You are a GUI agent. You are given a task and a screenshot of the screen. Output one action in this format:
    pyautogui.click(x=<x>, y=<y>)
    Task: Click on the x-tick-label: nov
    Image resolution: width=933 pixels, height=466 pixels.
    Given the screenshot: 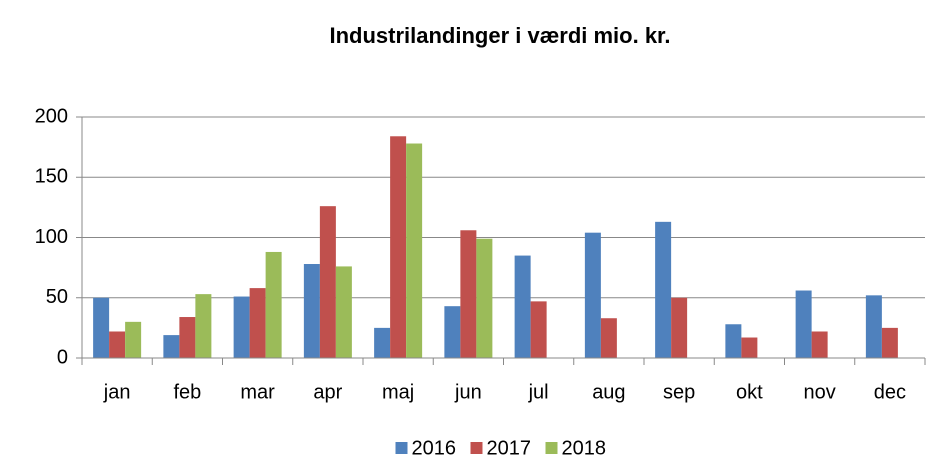 What is the action you would take?
    pyautogui.click(x=820, y=392)
    